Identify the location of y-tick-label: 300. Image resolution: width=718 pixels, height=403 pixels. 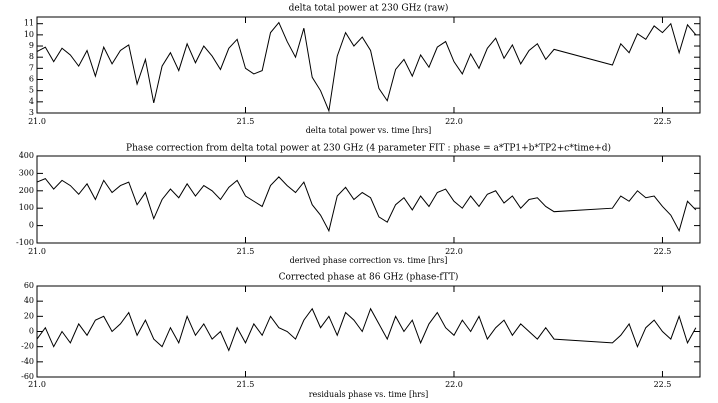
(26, 172).